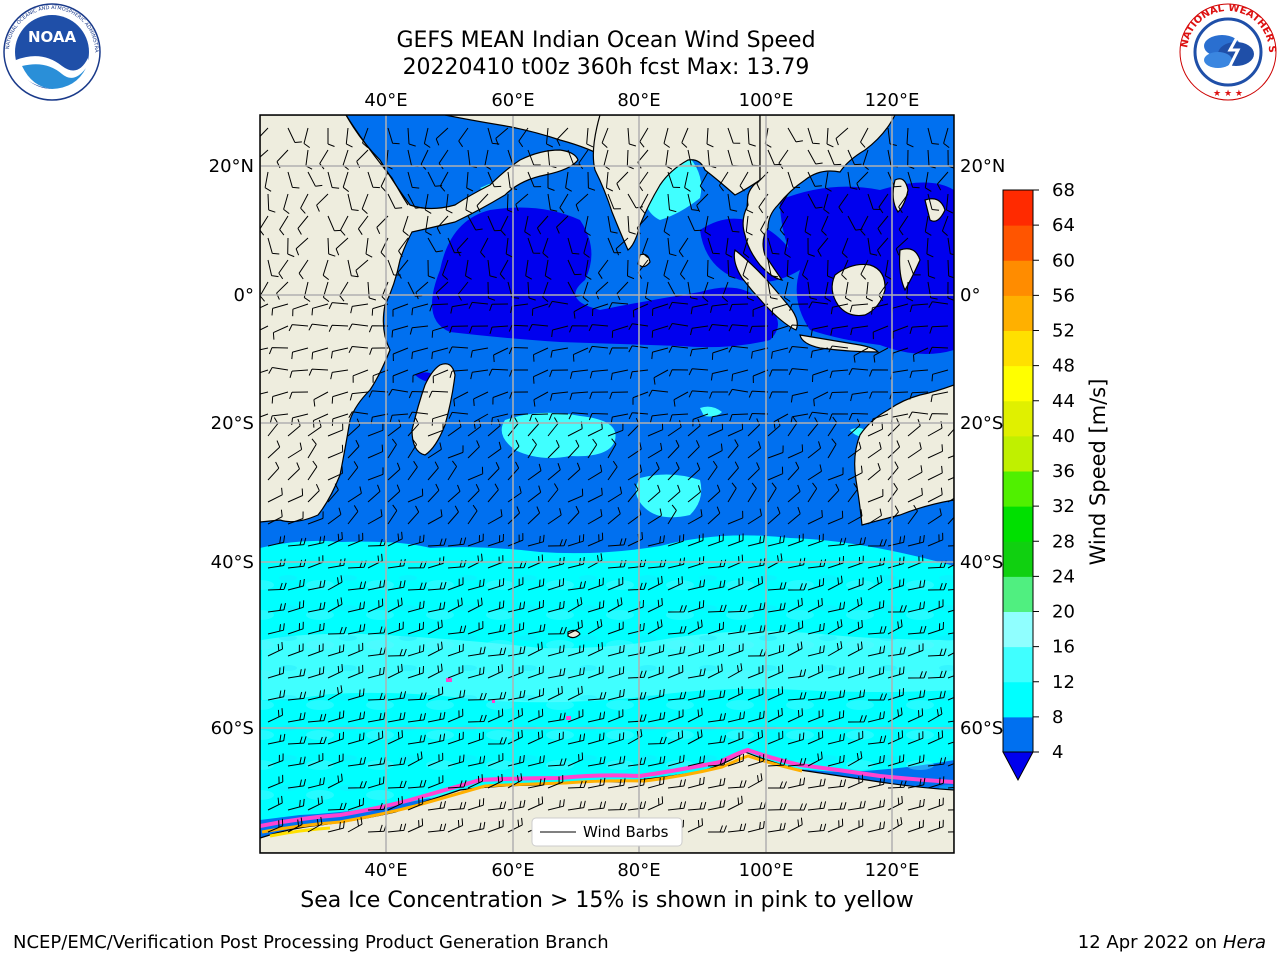 The image size is (1280, 960). Describe the element at coordinates (1244, 942) in the screenshot. I see `footer-host: Hera` at that location.